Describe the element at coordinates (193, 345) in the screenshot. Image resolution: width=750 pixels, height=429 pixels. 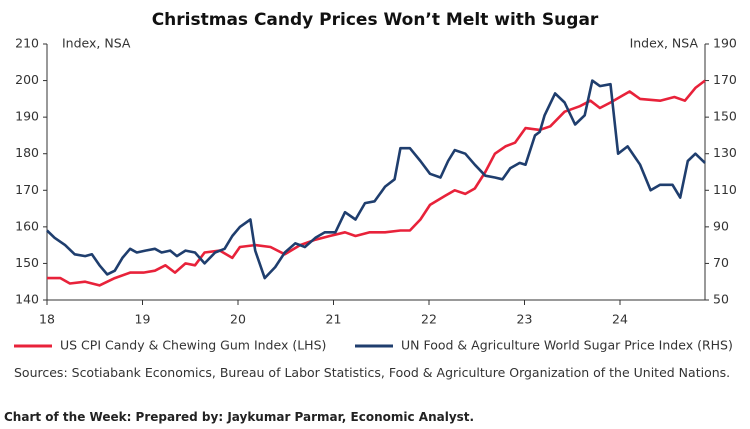
I see `legend-label: US CPI Candy & Chewing Gum Index (LHS)` at that location.